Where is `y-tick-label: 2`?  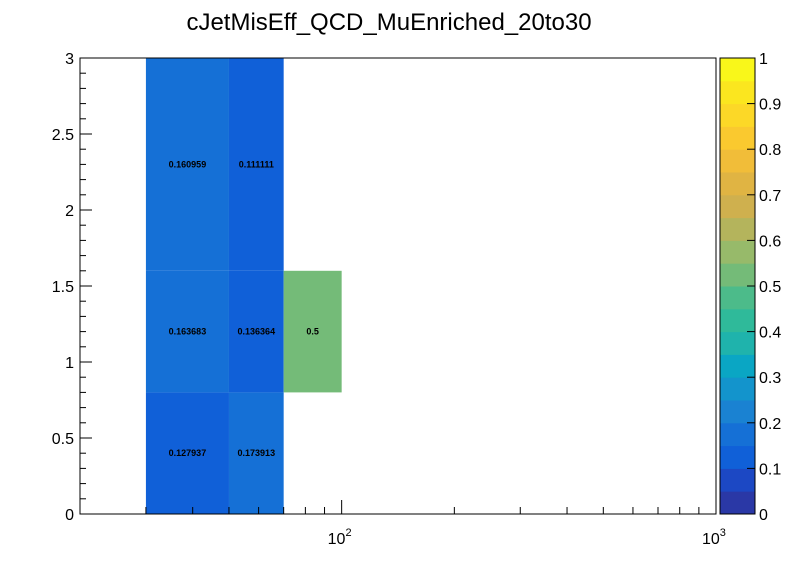 y-tick-label: 2 is located at coordinates (69, 211).